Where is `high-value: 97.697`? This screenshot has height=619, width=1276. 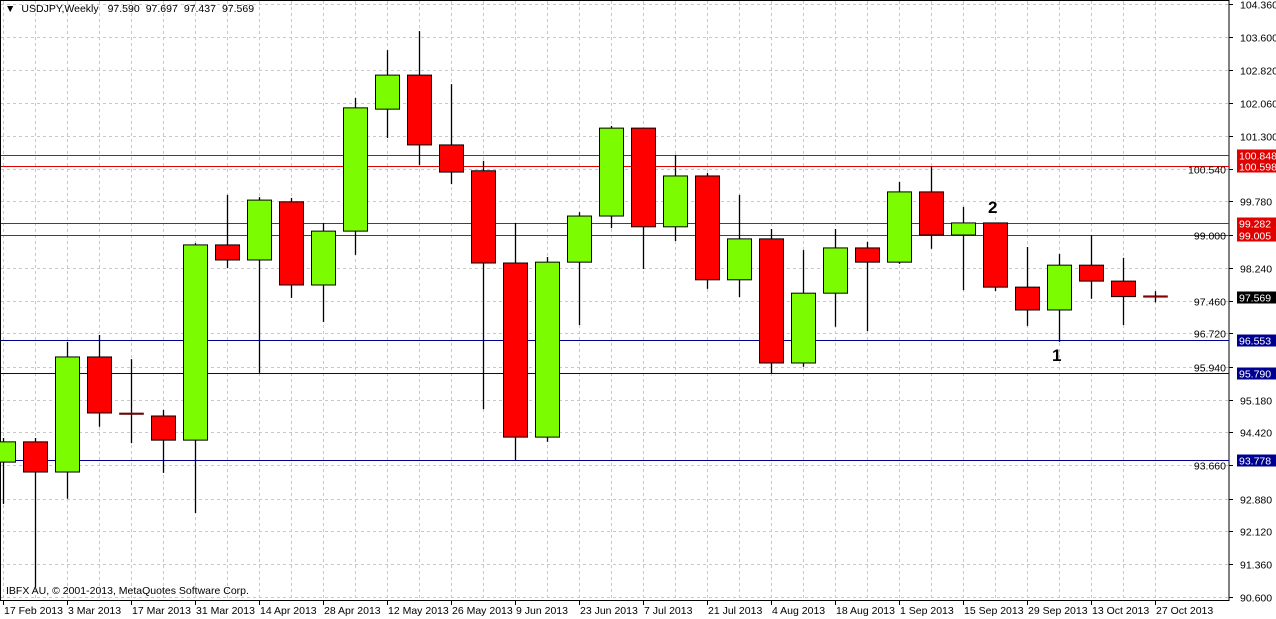
high-value: 97.697 is located at coordinates (161, 9).